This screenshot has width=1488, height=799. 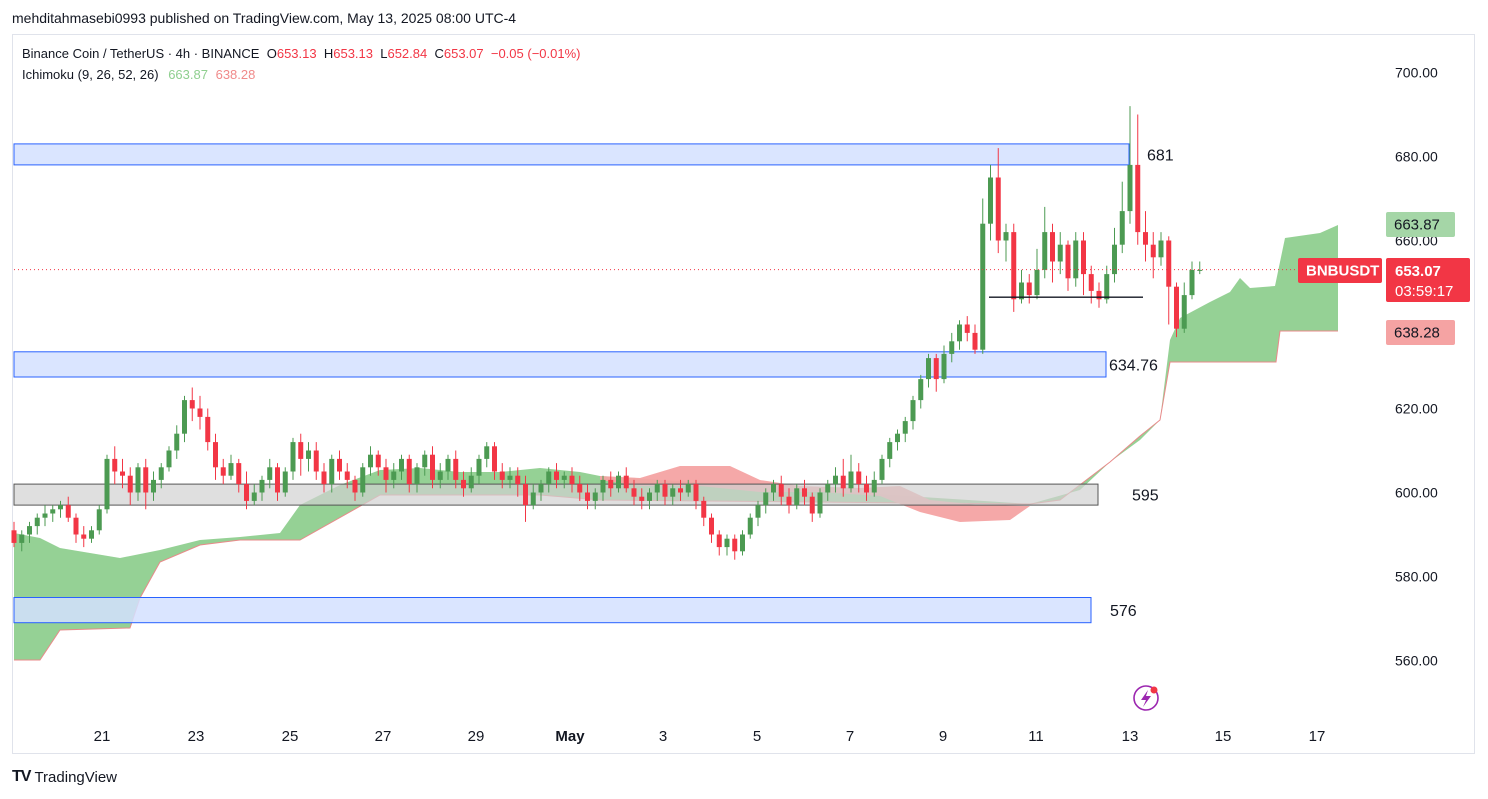 I want to click on kumo-bearish, so click(x=815, y=494).